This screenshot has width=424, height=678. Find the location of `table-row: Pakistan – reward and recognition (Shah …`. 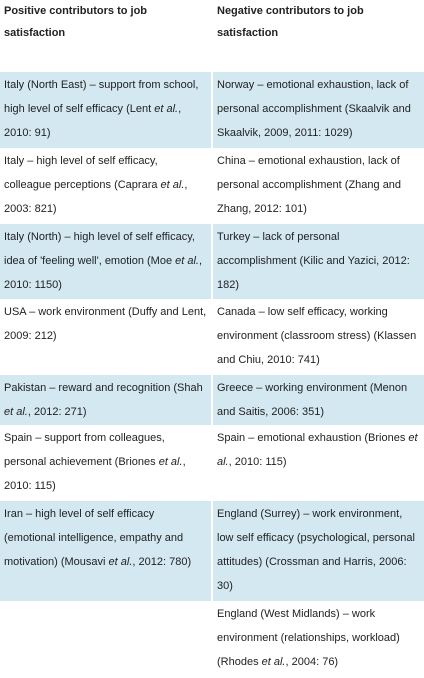

table-row: Pakistan – reward and recognition (Shah … is located at coordinates (212, 400).